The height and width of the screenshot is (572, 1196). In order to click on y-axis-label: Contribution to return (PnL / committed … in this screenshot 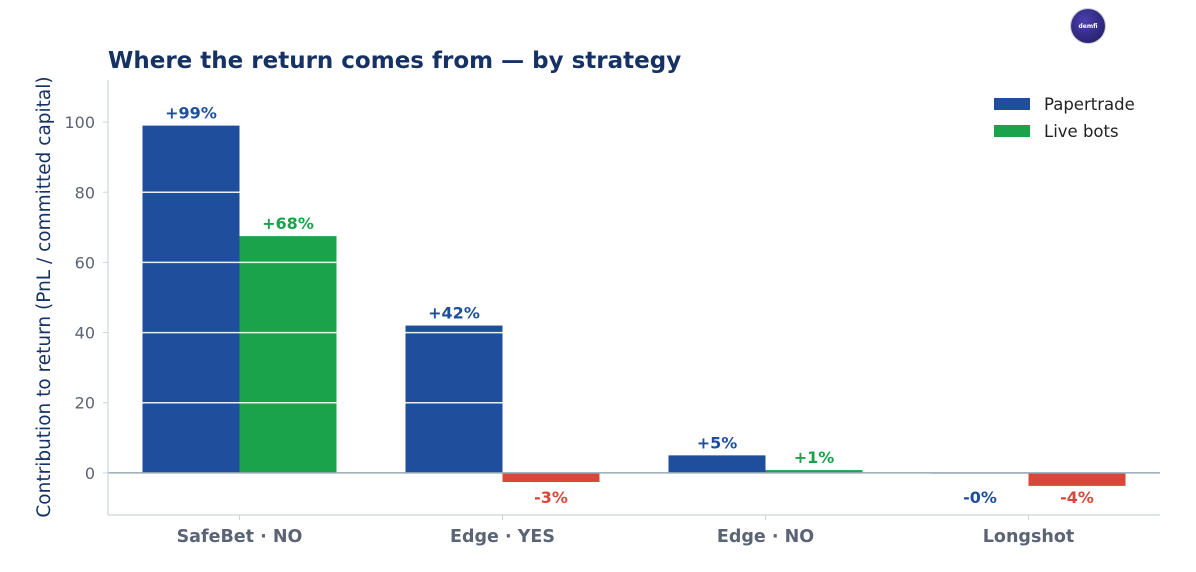, I will do `click(44, 296)`.